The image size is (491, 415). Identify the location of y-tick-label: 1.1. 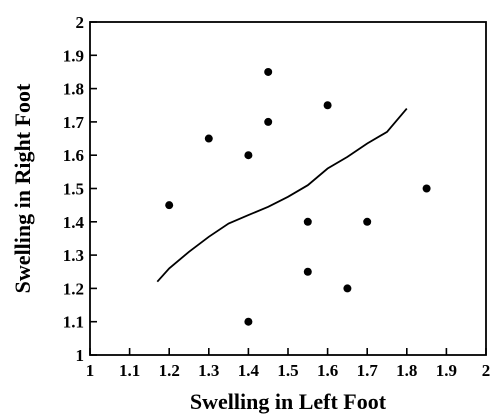
(73, 322).